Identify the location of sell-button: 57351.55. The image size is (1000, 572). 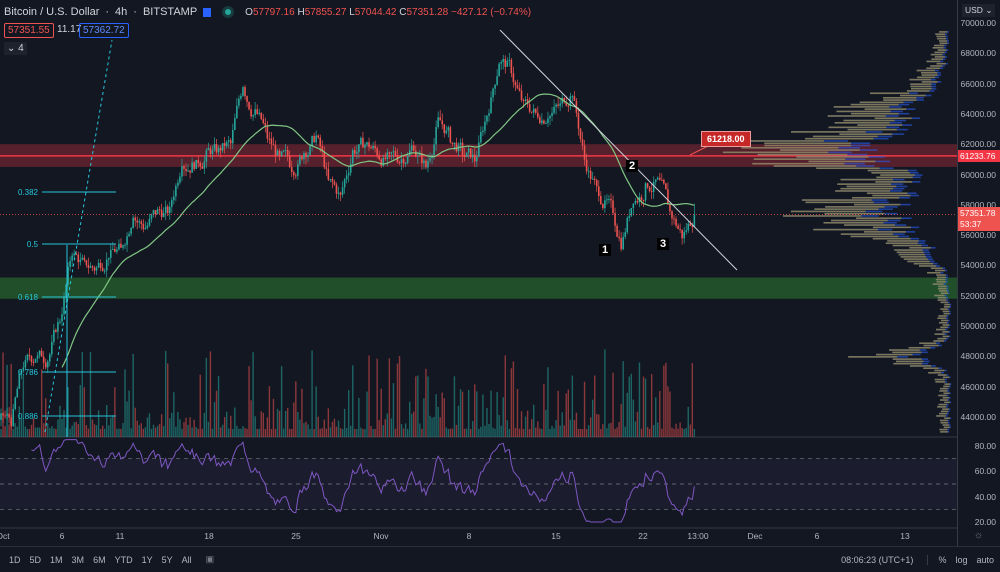
(29, 30).